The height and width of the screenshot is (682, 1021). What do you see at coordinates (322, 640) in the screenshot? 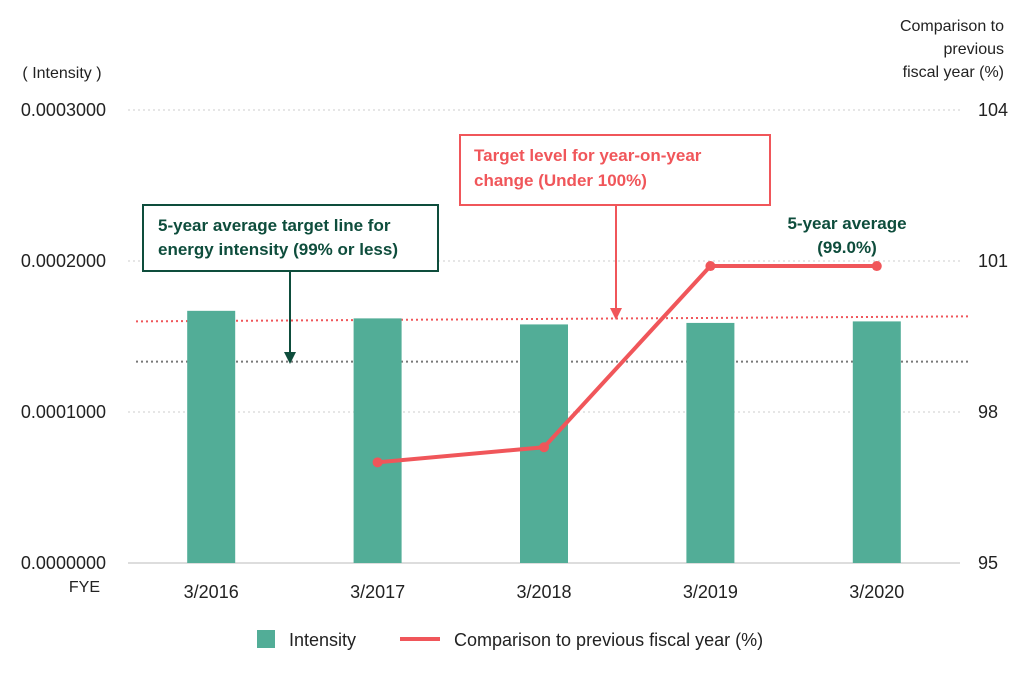
I see `legend-label-intensity: Intensity` at bounding box center [322, 640].